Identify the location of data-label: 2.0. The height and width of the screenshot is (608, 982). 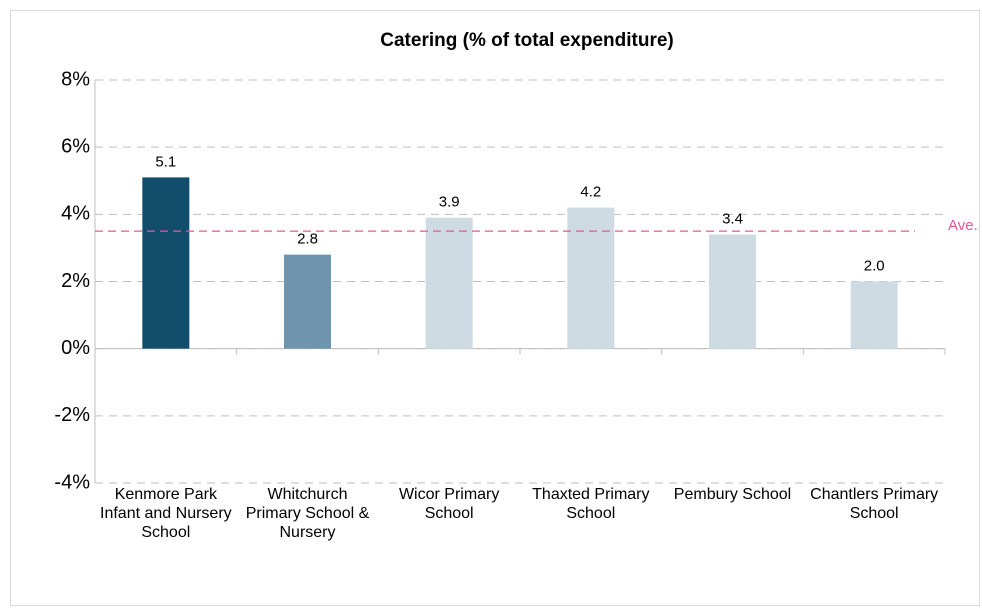
(874, 265).